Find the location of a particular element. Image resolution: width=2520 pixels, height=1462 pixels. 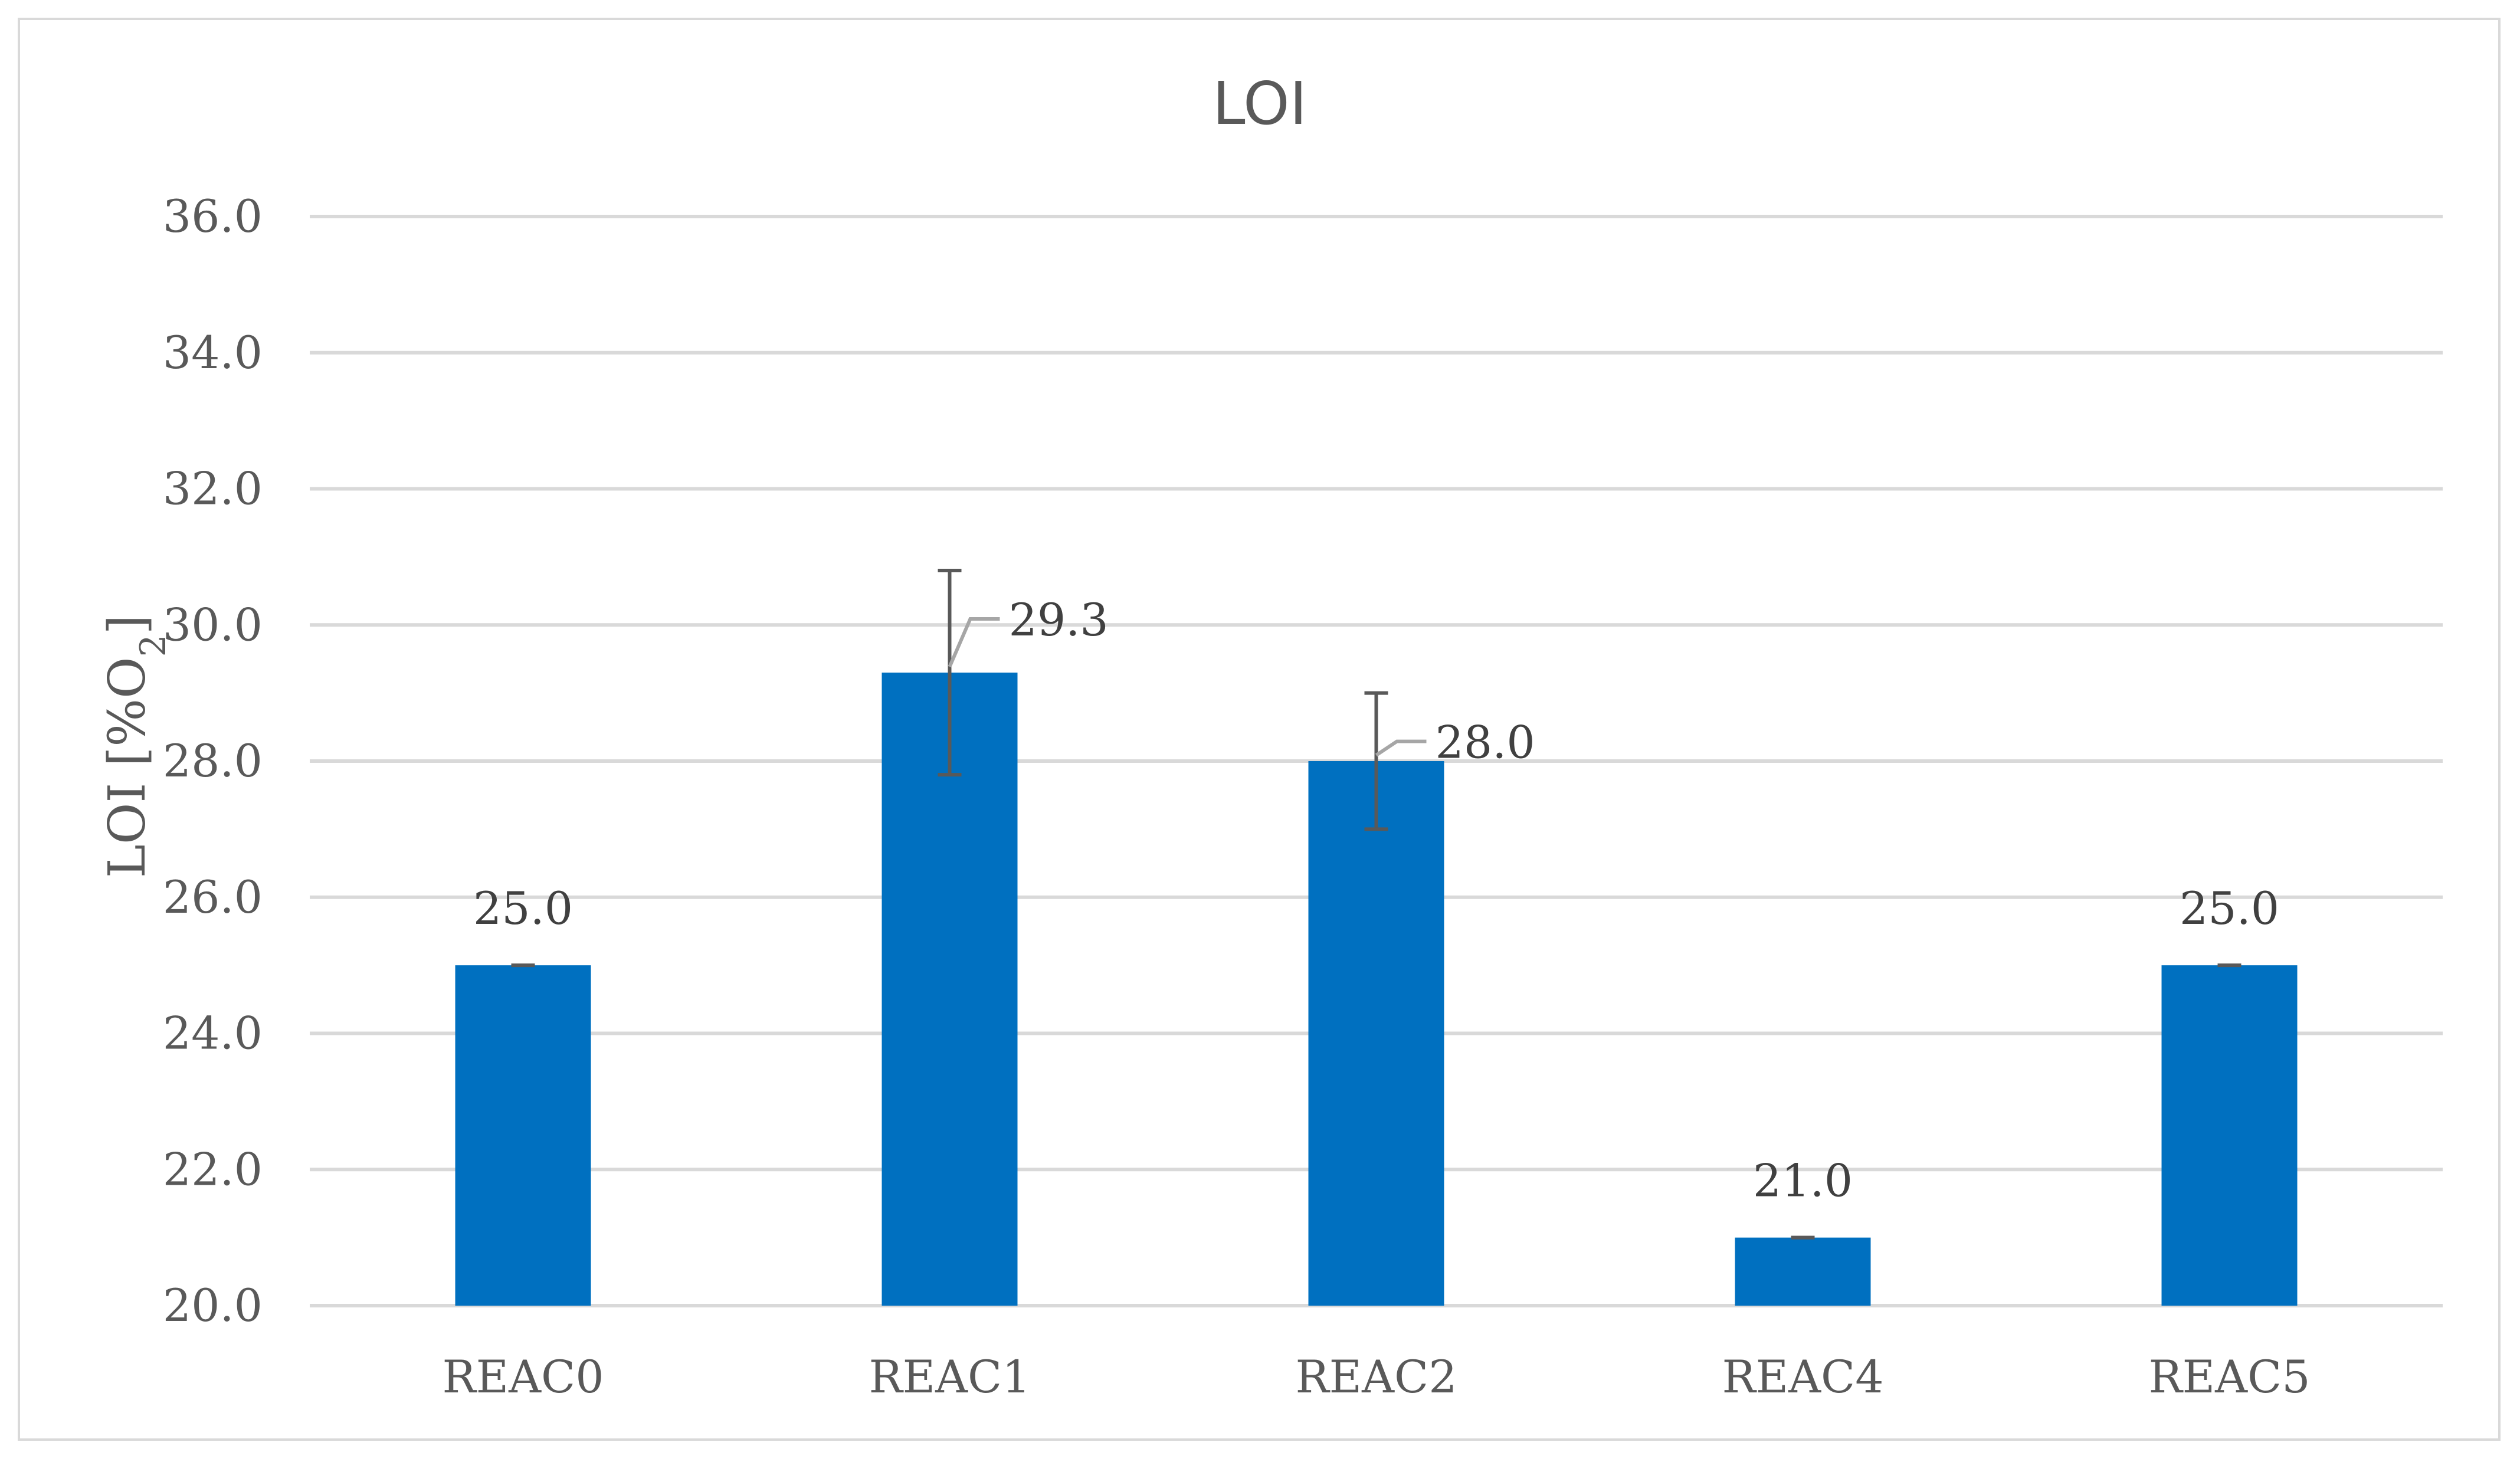

y-tick-label: 32.0 is located at coordinates (213, 489).